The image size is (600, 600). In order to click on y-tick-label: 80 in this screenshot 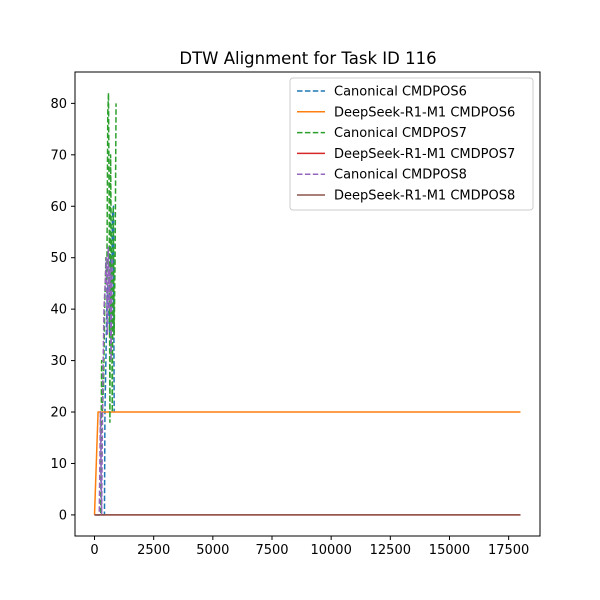, I will do `click(58, 104)`.